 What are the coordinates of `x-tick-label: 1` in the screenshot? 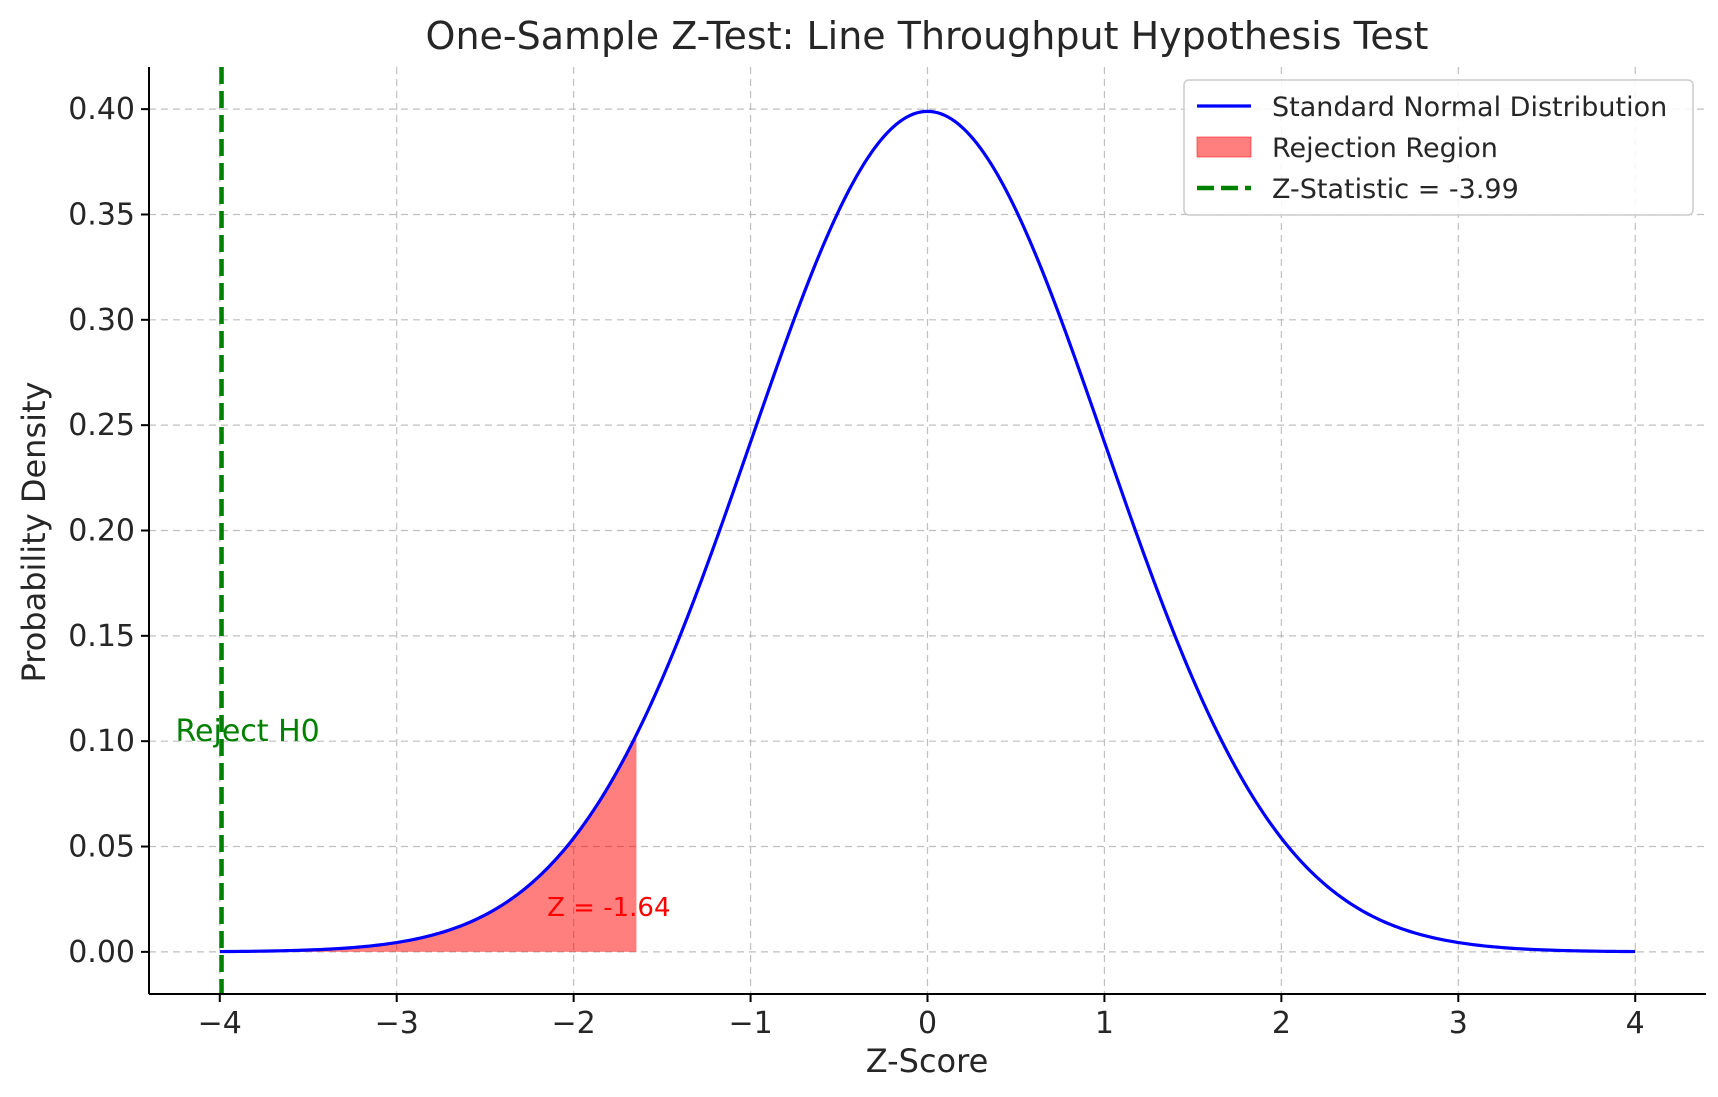 It's located at (1104, 1023).